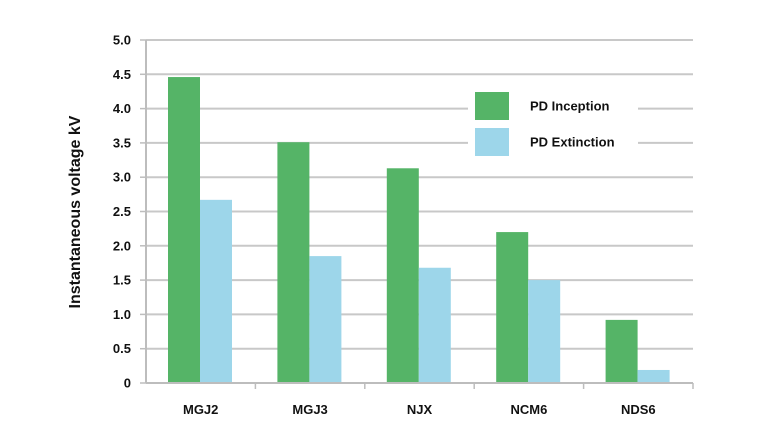 The height and width of the screenshot is (432, 768). I want to click on y-tick-label: 2.0, so click(122, 245).